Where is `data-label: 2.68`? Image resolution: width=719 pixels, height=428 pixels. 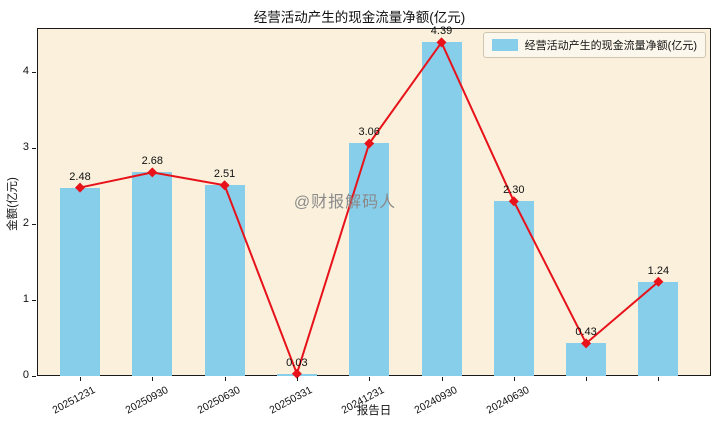
data-label: 2.68 is located at coordinates (152, 161).